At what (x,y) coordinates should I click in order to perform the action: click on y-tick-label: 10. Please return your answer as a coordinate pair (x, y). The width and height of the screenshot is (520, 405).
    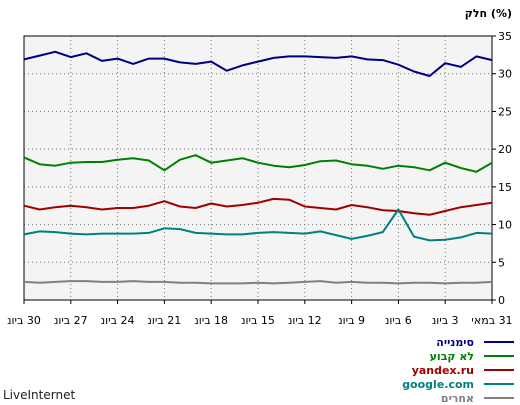
    Looking at the image, I should click on (505, 225).